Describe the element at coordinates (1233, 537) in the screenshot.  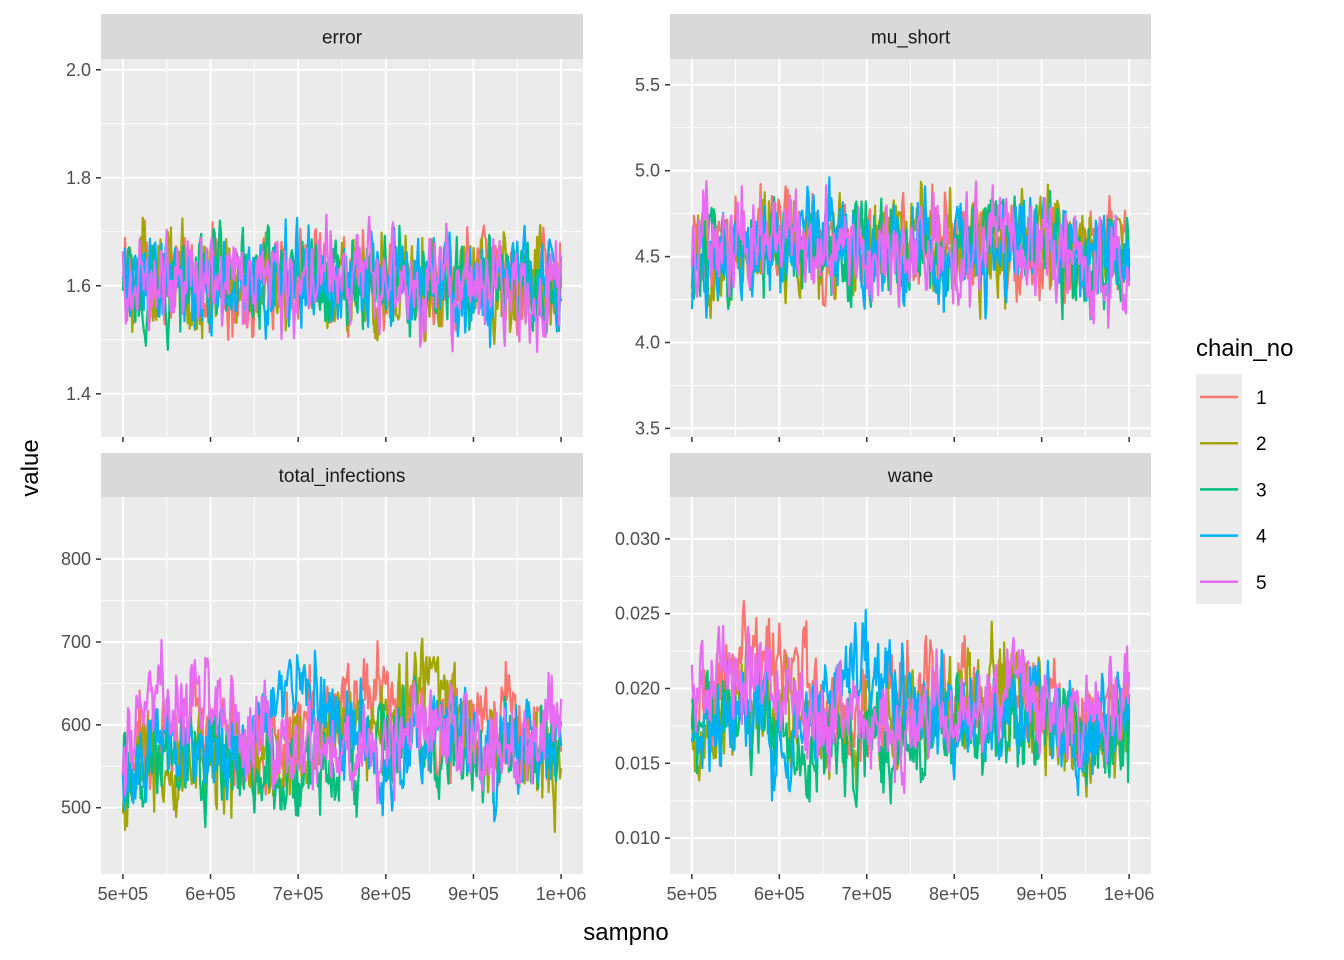
I see `legend-entry-4: 4` at that location.